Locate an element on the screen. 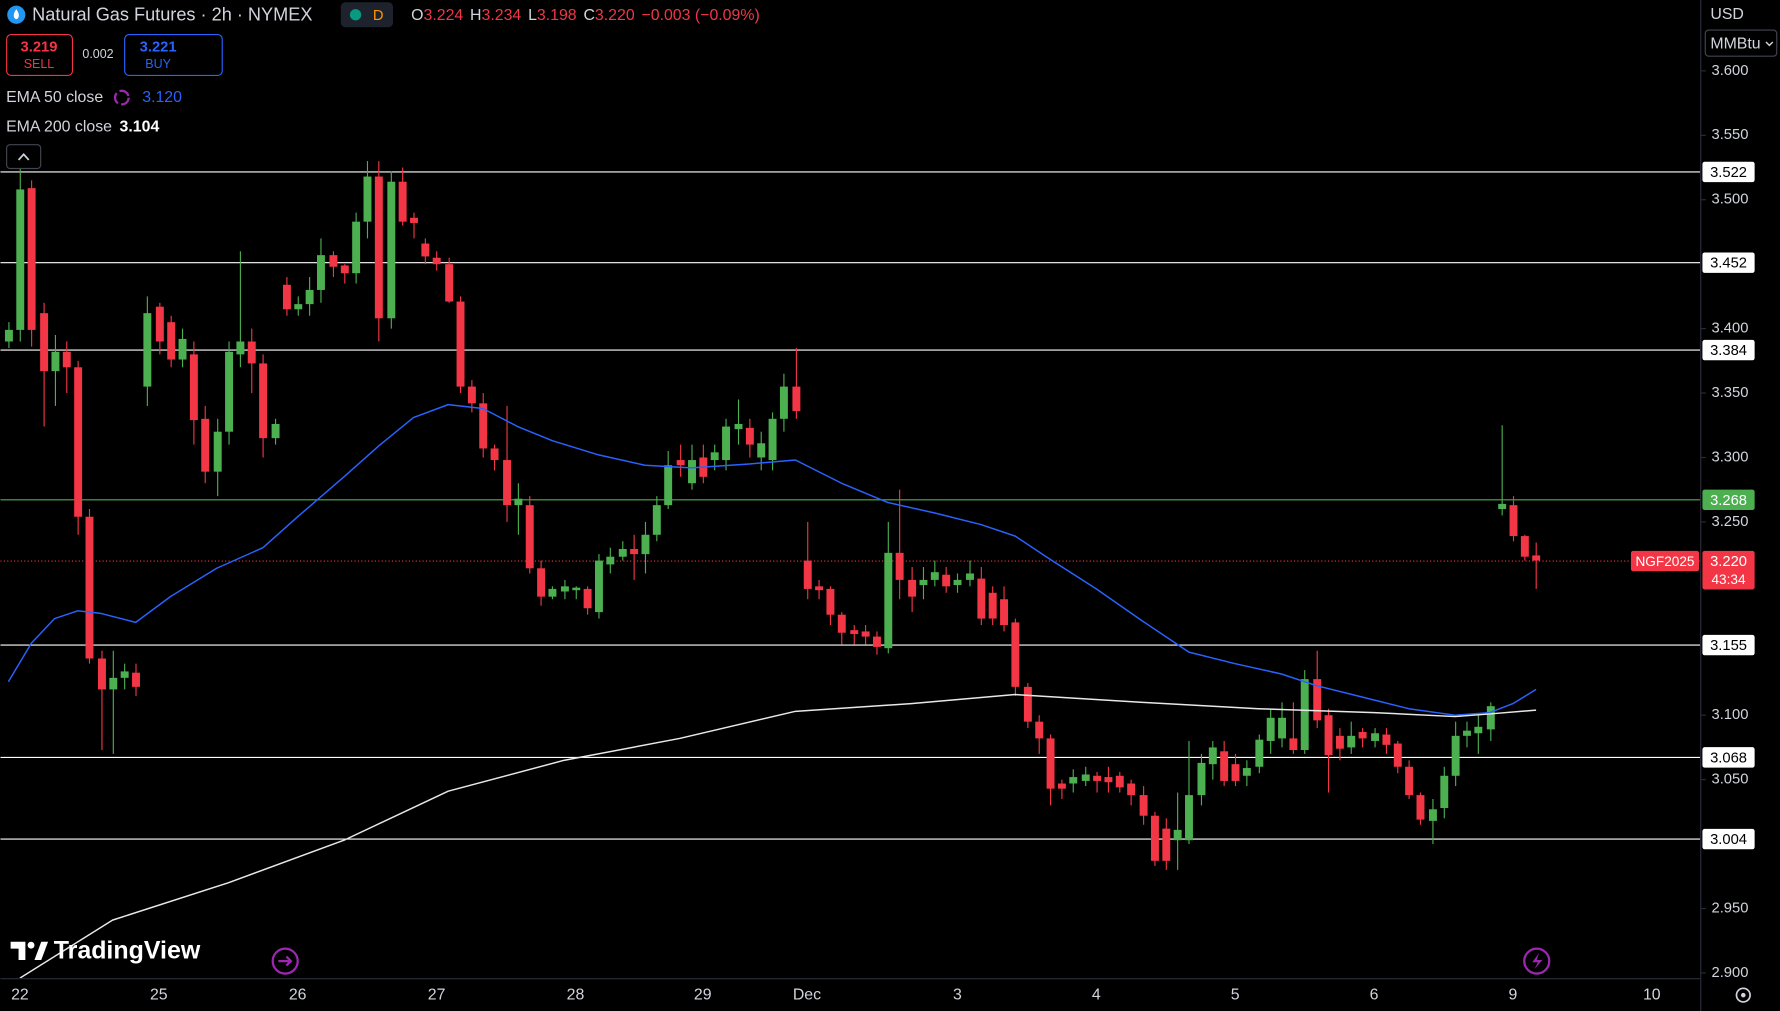  symbol-icon-flame is located at coordinates (16, 14).